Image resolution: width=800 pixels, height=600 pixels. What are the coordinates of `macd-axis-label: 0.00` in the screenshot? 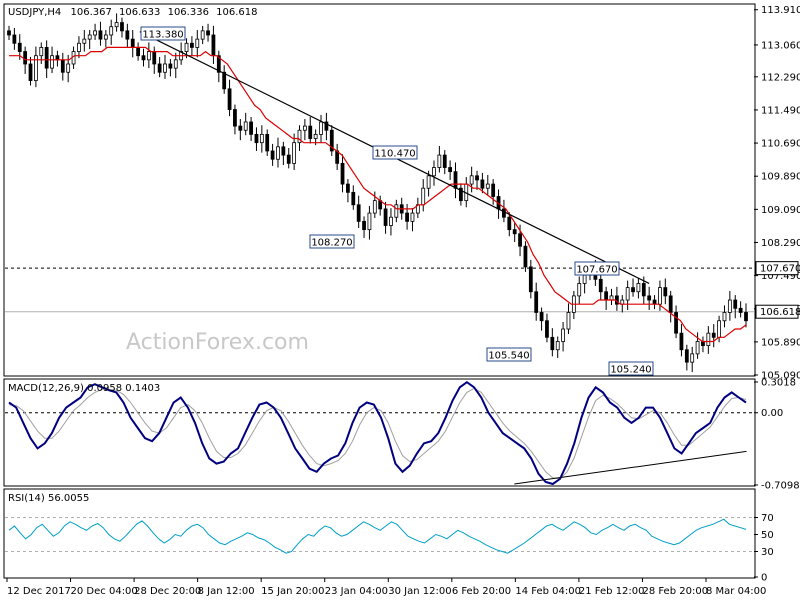 It's located at (772, 413).